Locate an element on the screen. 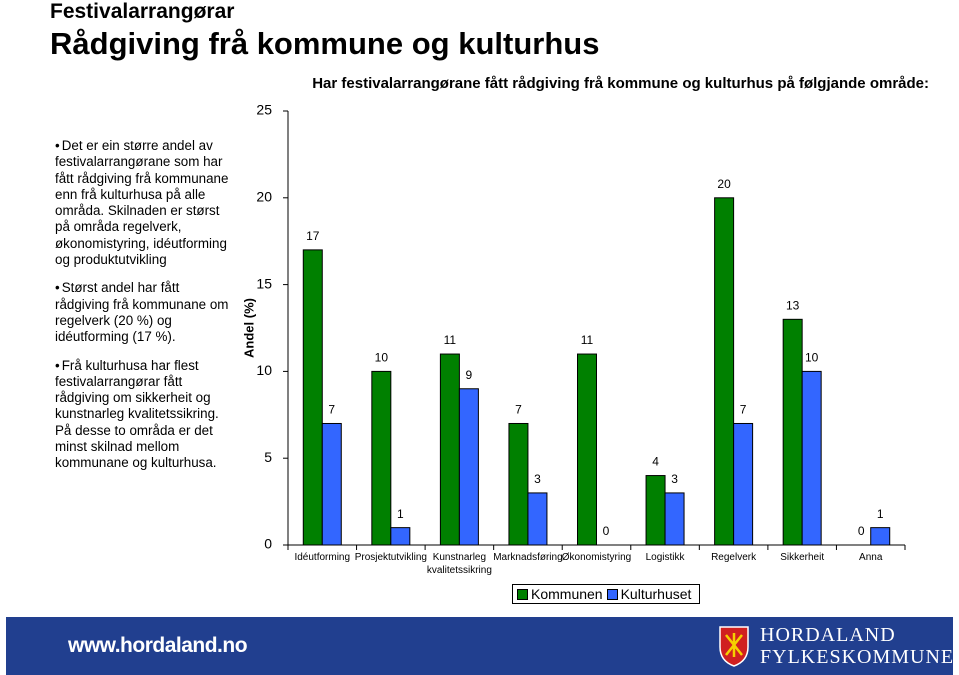  logo-shield is located at coordinates (734, 646).